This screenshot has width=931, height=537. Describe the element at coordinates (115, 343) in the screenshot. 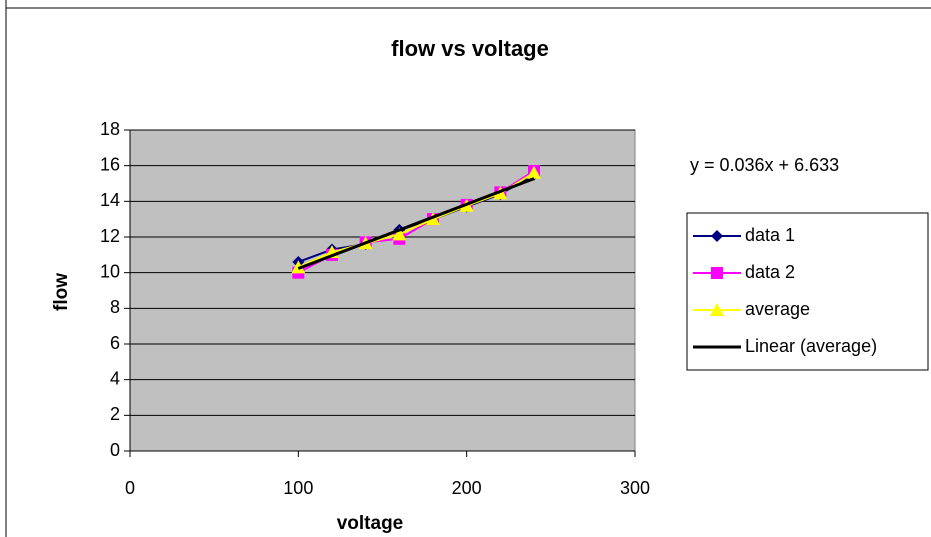

I see `y-tick-label: 6` at that location.